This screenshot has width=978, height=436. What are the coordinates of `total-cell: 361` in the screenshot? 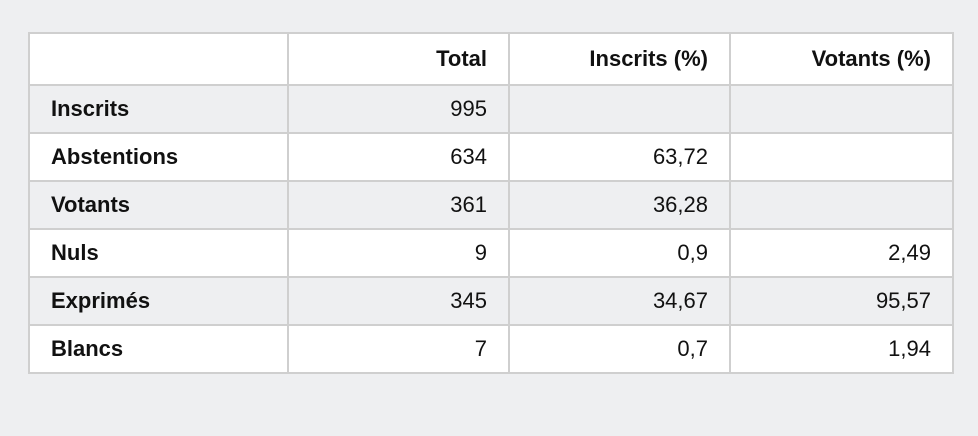 It's located at (398, 205).